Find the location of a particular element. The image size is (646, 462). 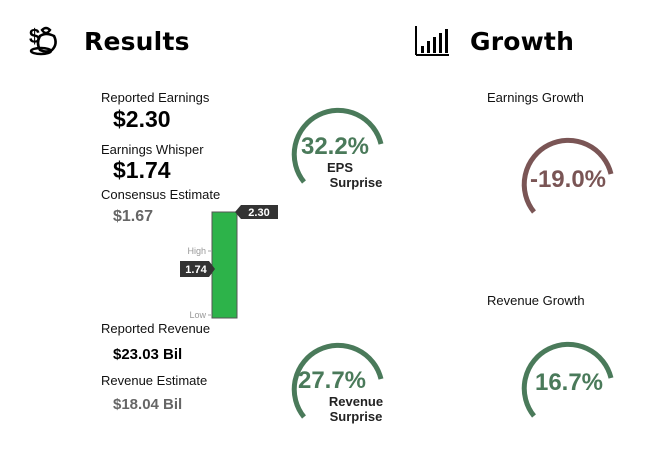

money-bag-icon: $ is located at coordinates (43, 41).